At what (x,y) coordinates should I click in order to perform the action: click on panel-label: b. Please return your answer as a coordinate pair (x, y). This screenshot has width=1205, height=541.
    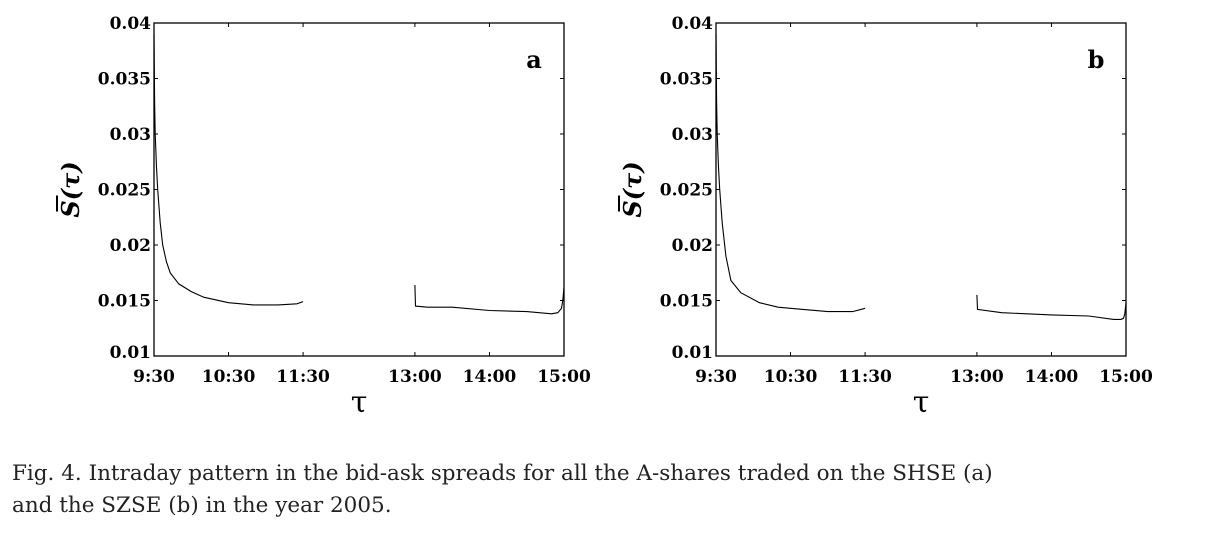
    Looking at the image, I should click on (1096, 59).